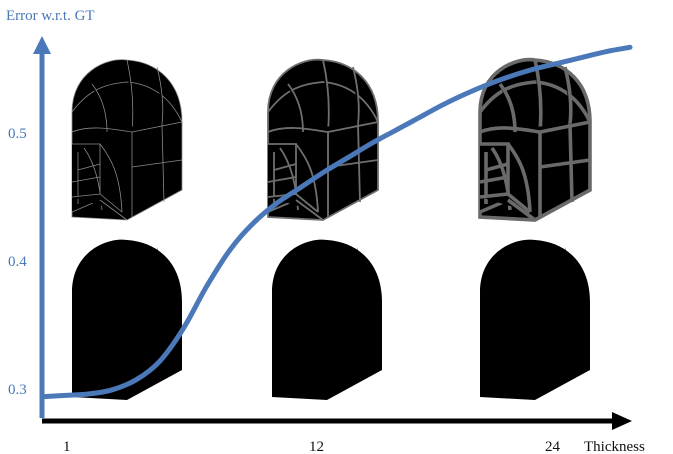 This screenshot has width=673, height=454. What do you see at coordinates (67, 446) in the screenshot?
I see `x-tick-label-1: 1` at bounding box center [67, 446].